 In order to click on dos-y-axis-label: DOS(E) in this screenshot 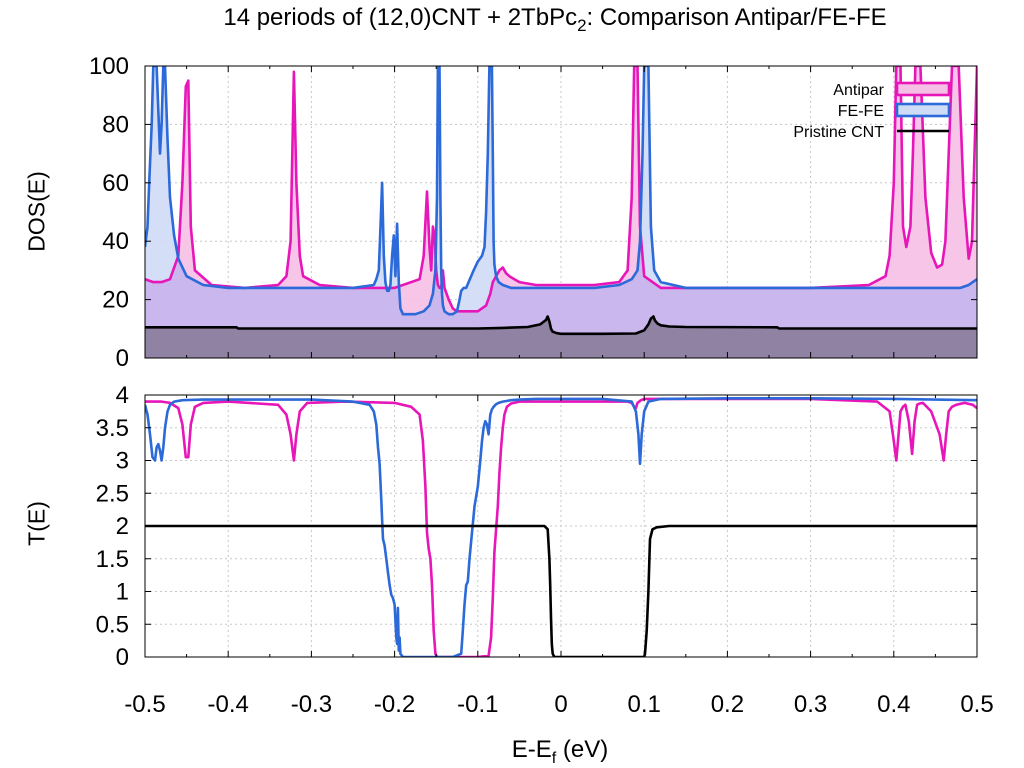, I will do `click(36, 211)`.